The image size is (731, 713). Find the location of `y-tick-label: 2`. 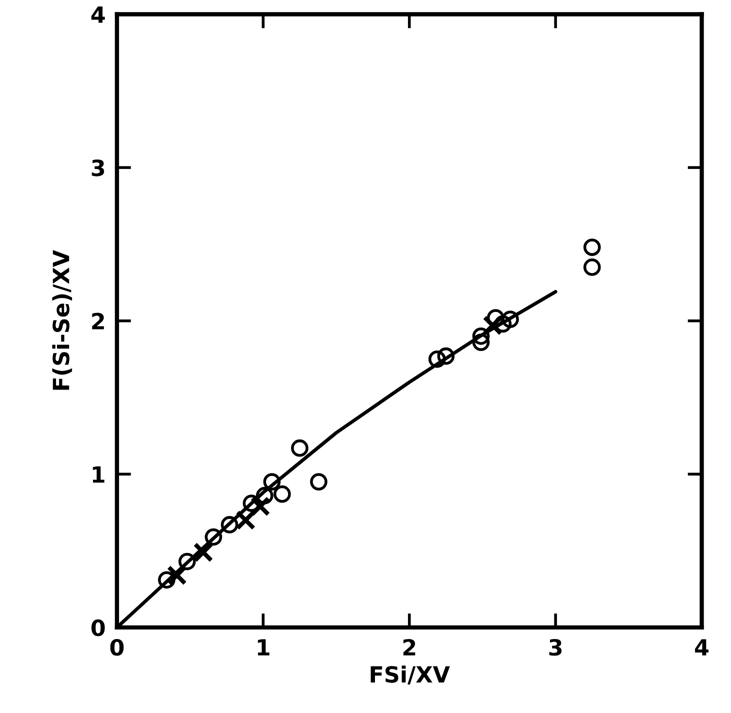

y-tick-label: 2 is located at coordinates (98, 321).